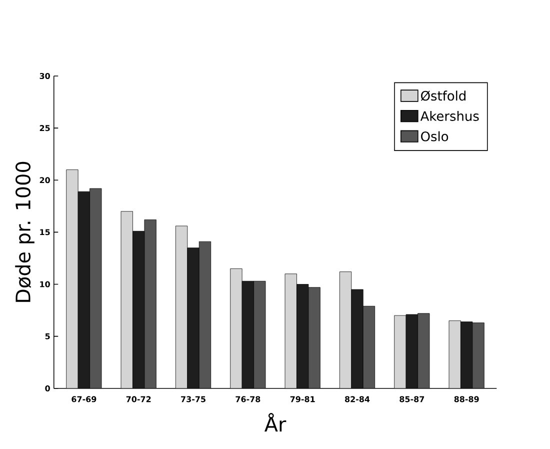  What do you see at coordinates (24, 232) in the screenshot?
I see `y-axis-title: Døde pr. 1000` at bounding box center [24, 232].